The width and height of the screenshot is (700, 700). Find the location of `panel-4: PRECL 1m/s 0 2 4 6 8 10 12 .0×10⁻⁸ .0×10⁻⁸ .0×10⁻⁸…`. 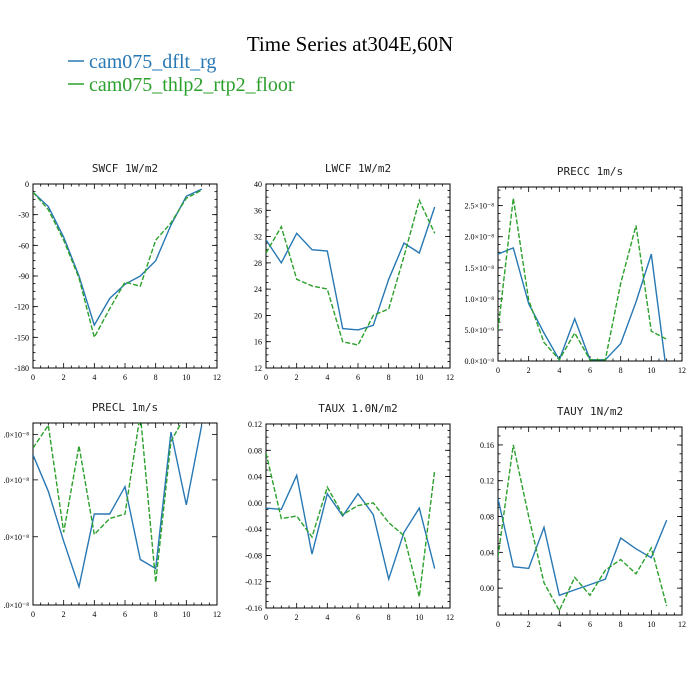

panel-4: PRECL 1m/s 0 2 4 6 8 10 12 .0×10⁻⁸ .0×10⁻⁸ .0×10⁻⁸… is located at coordinates (112, 510).